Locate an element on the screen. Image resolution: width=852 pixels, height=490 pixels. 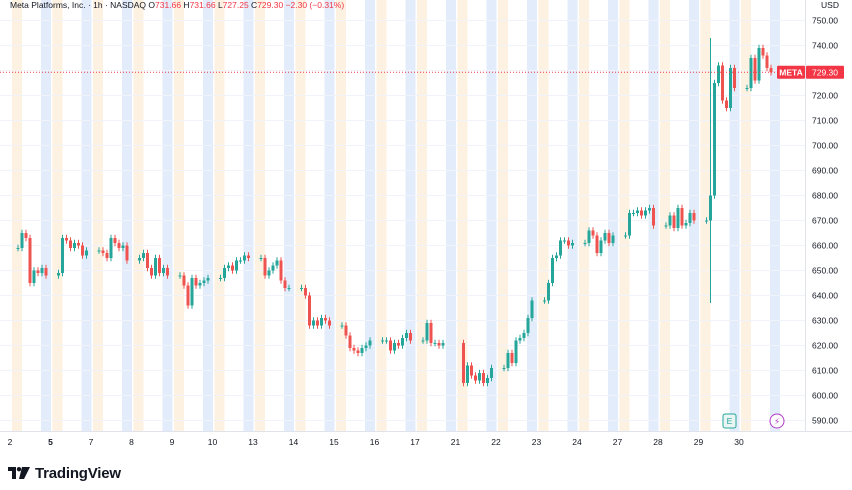
earnings-marker-box is located at coordinates (729, 421).